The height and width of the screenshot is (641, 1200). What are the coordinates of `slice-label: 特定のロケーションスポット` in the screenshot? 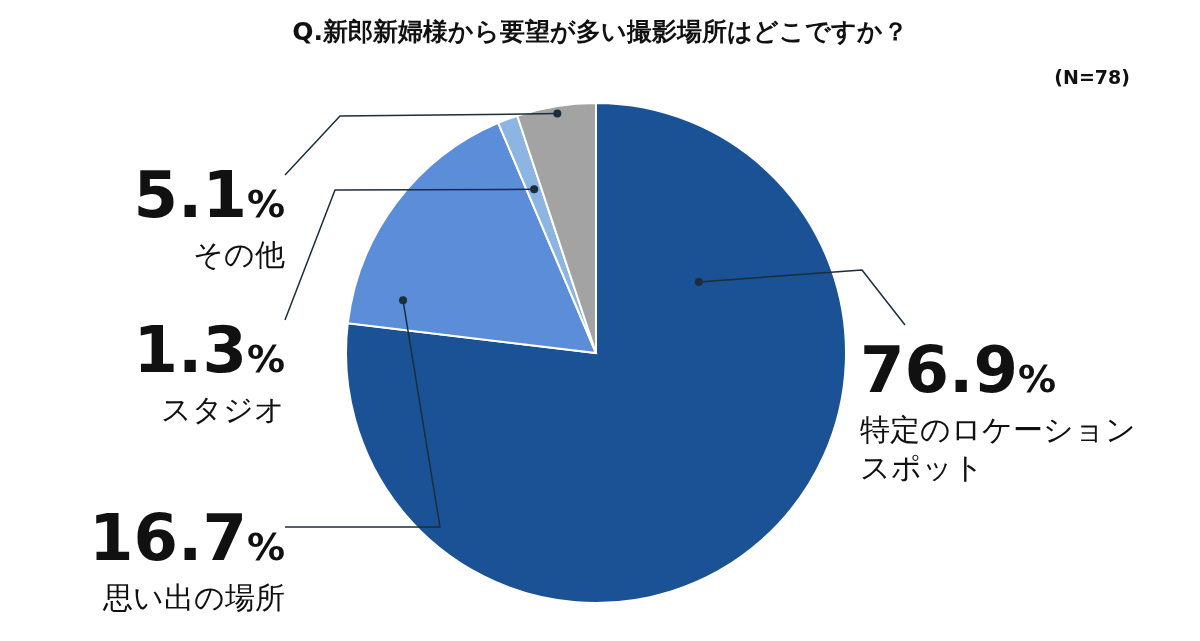 It's located at (998, 448).